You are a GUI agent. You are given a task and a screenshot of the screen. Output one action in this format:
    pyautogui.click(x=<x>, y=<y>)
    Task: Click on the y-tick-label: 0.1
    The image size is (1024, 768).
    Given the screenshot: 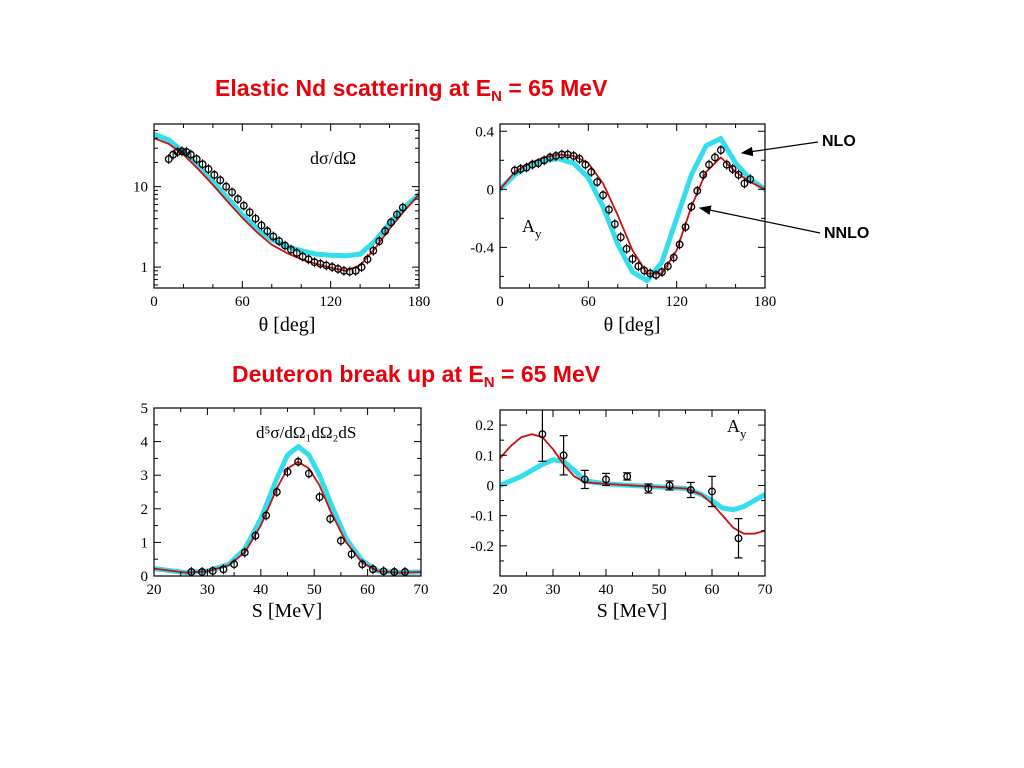 What is the action you would take?
    pyautogui.click(x=484, y=456)
    